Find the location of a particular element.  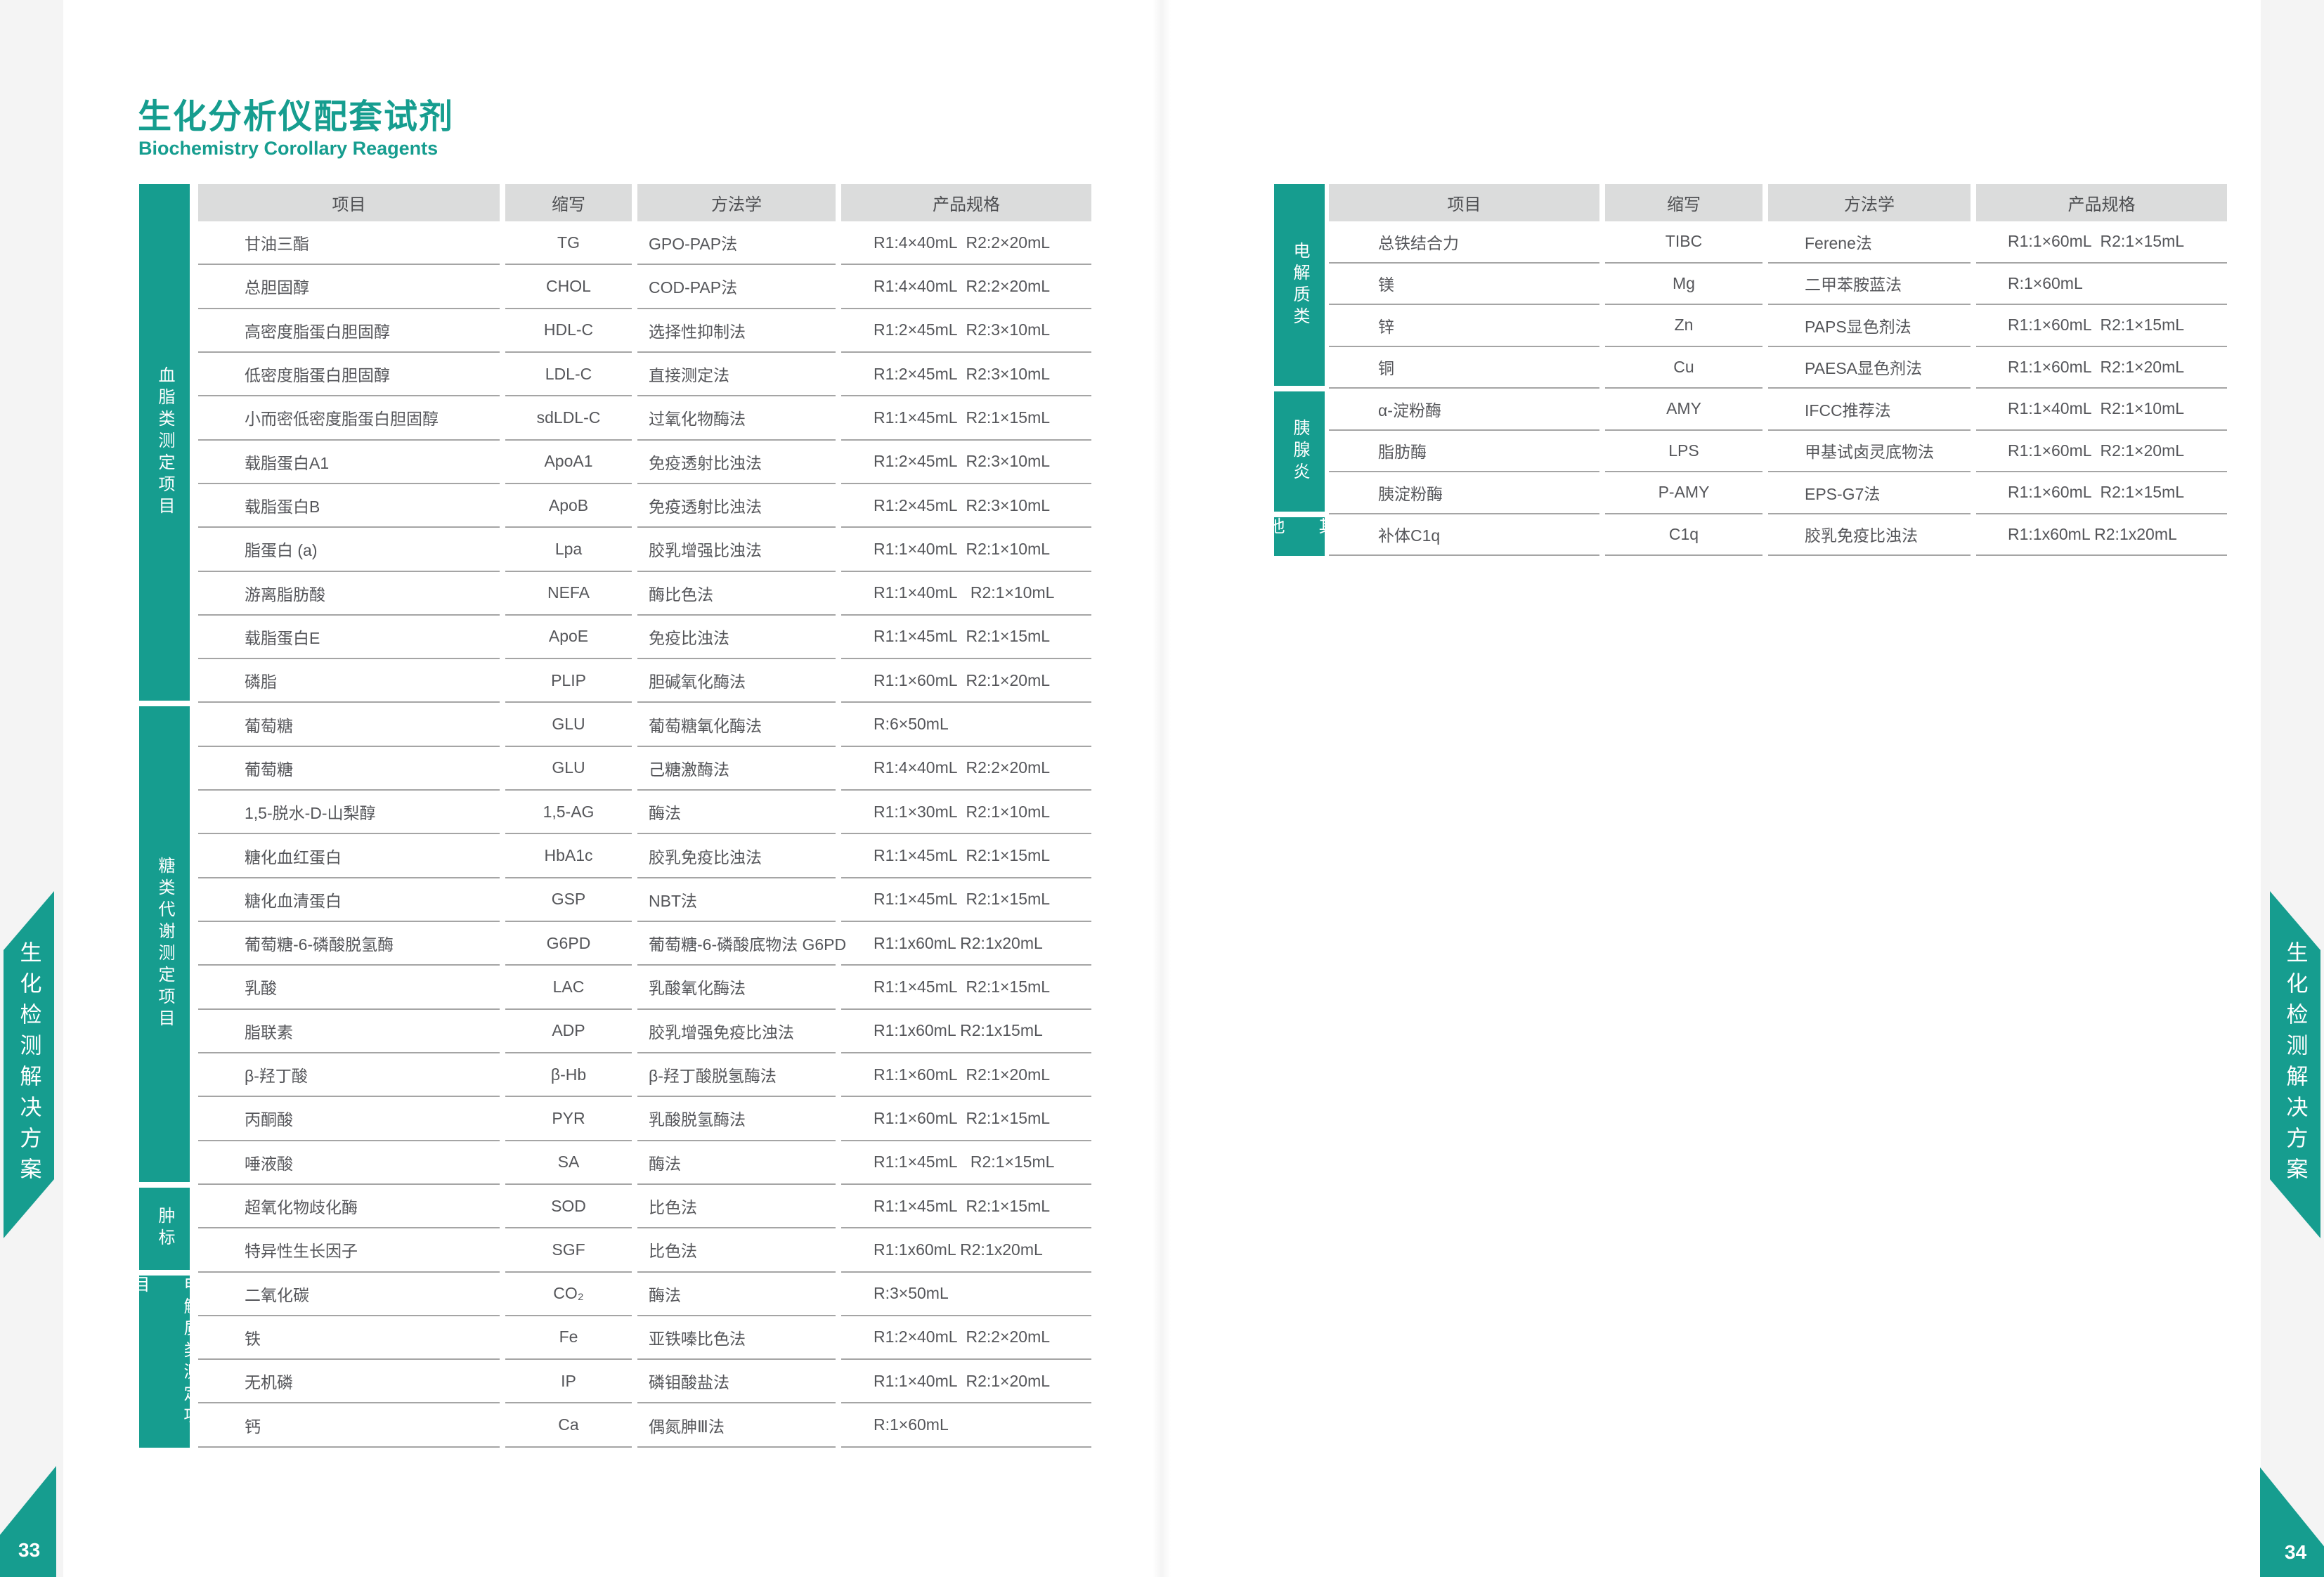

table-row: 镁 Mg 二甲苯胺蓝法 R:1×60mL is located at coordinates (1778, 284).